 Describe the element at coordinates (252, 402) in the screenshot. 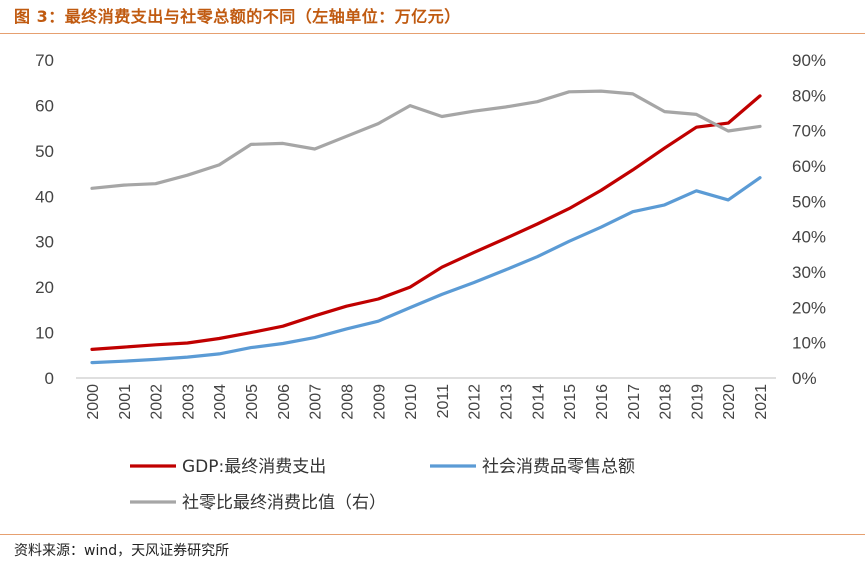

I see `x-axis-tick-label: 2005` at that location.